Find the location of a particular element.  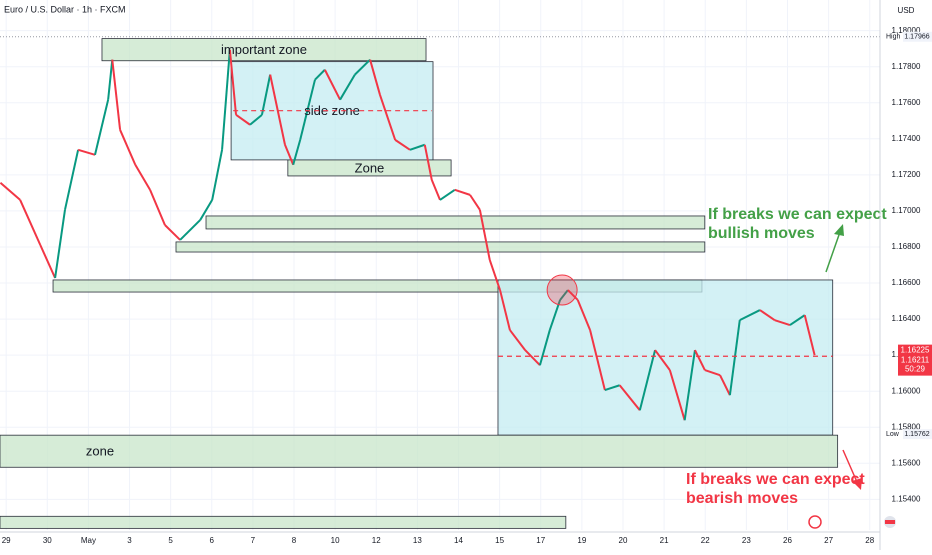

y-tick-label: 1.15600 is located at coordinates (906, 462).